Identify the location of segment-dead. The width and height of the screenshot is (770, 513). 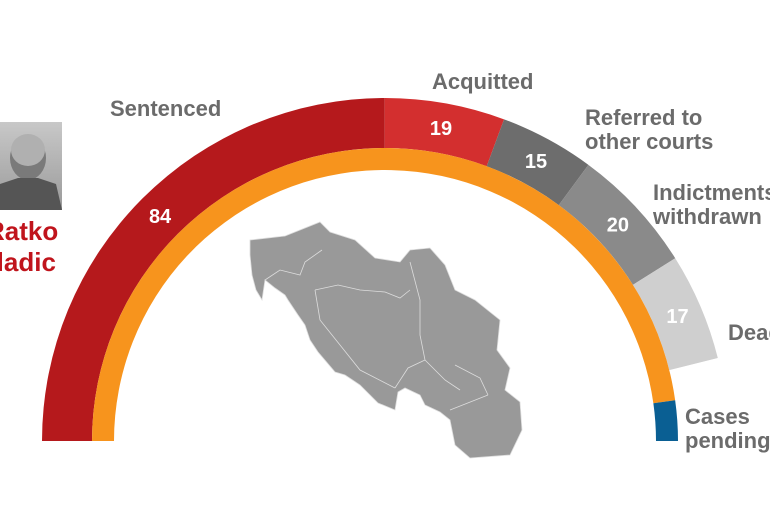
(675, 314).